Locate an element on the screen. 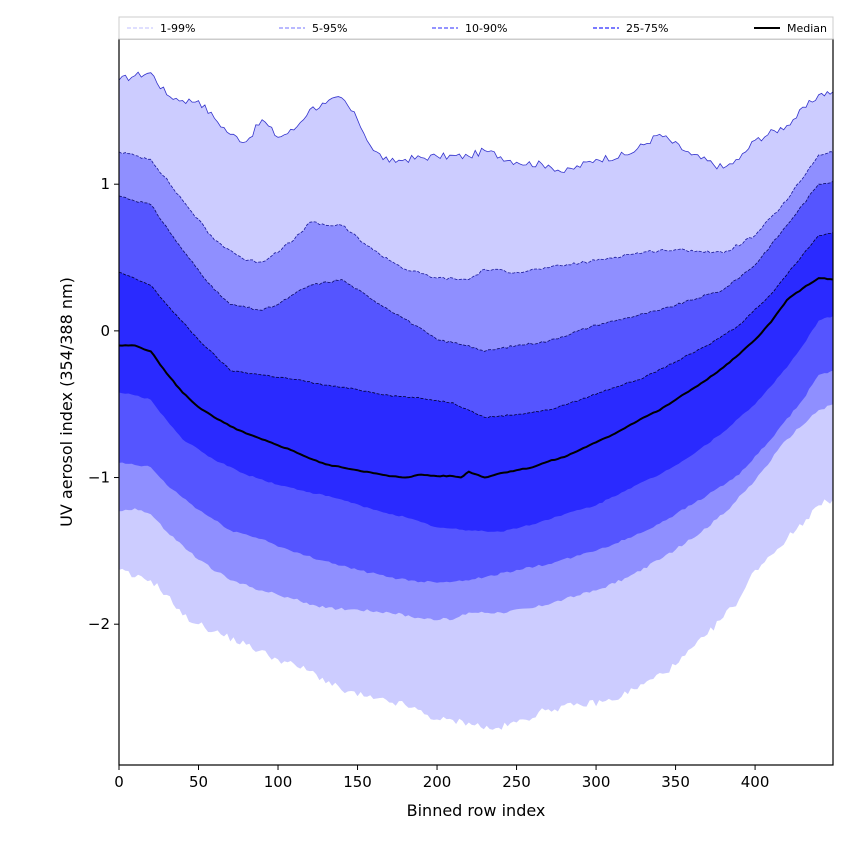 The image size is (850, 850). x-axis: 0 50 100 150 200 250 300 350 400 is located at coordinates (441, 778).